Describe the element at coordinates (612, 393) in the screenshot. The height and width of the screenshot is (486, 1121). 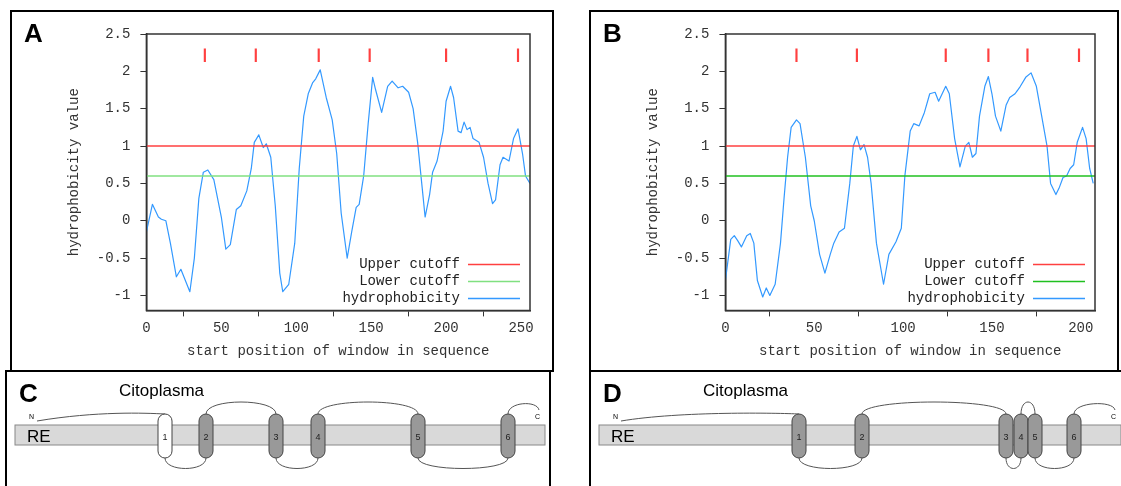
I see `text: D` at that location.